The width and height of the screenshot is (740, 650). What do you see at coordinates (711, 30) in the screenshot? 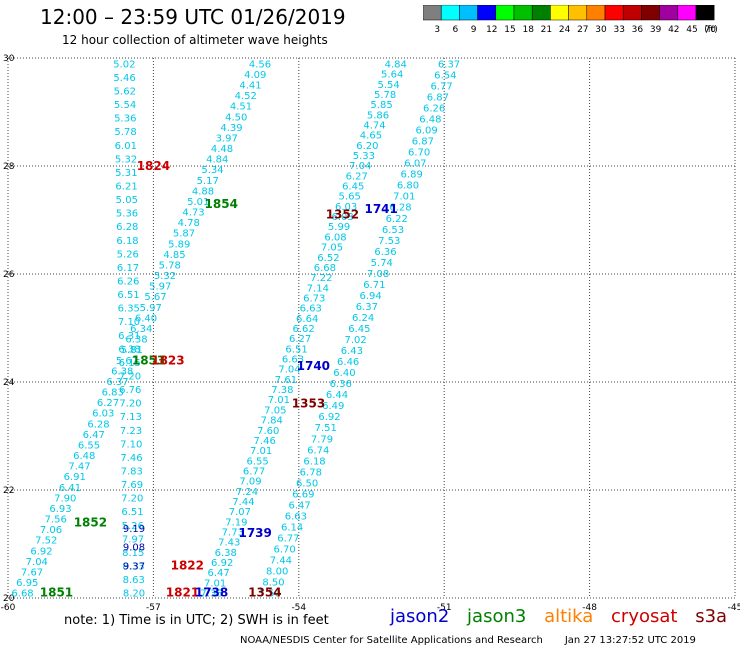
I see `colorbar-unit: (ft)` at bounding box center [711, 30].